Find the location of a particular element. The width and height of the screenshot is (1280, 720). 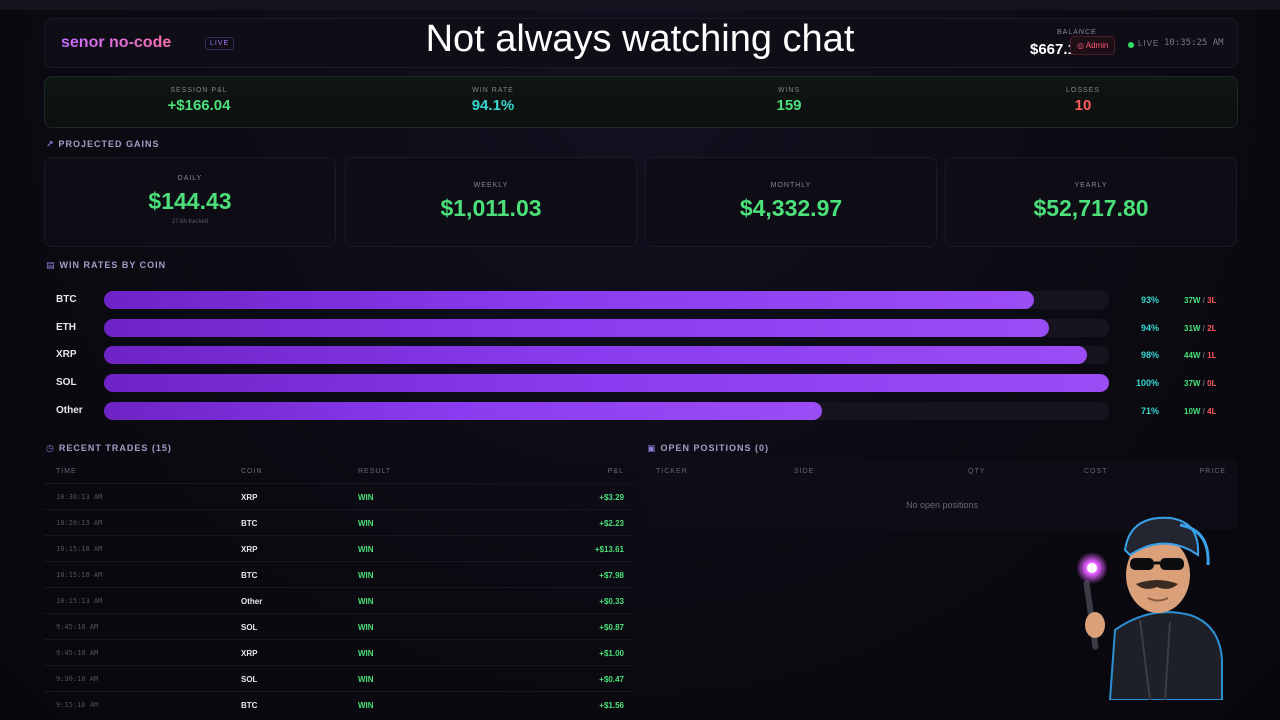

projection-card-weekly: WEEKLY $1,011.03 is located at coordinates (491, 202).